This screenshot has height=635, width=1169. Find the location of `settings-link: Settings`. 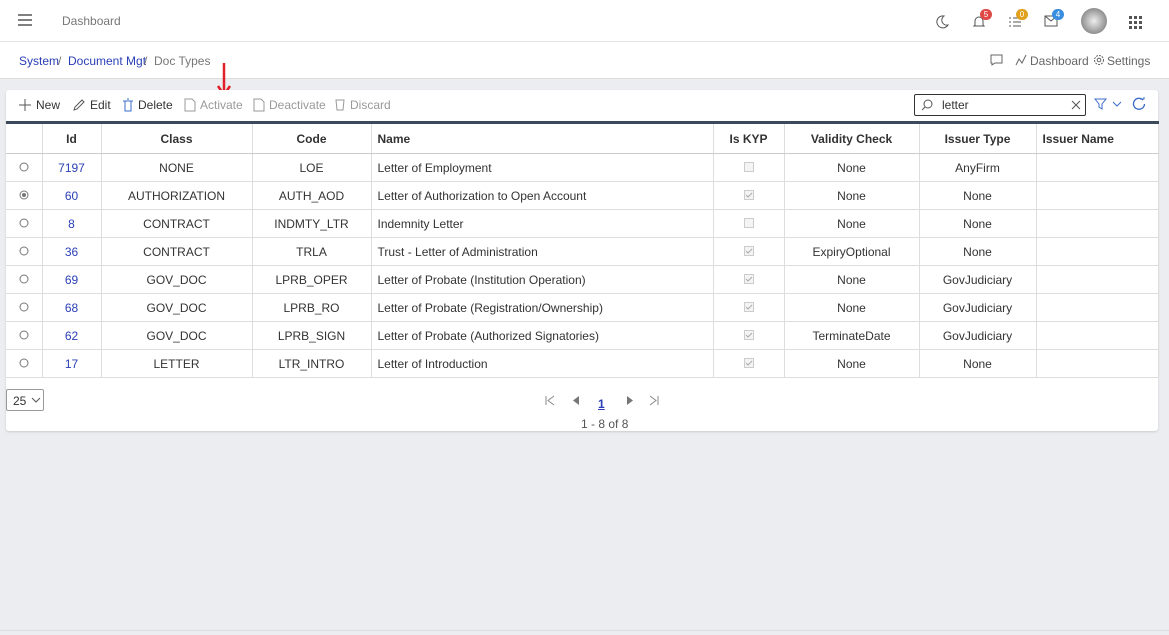

settings-link: Settings is located at coordinates (1129, 61).